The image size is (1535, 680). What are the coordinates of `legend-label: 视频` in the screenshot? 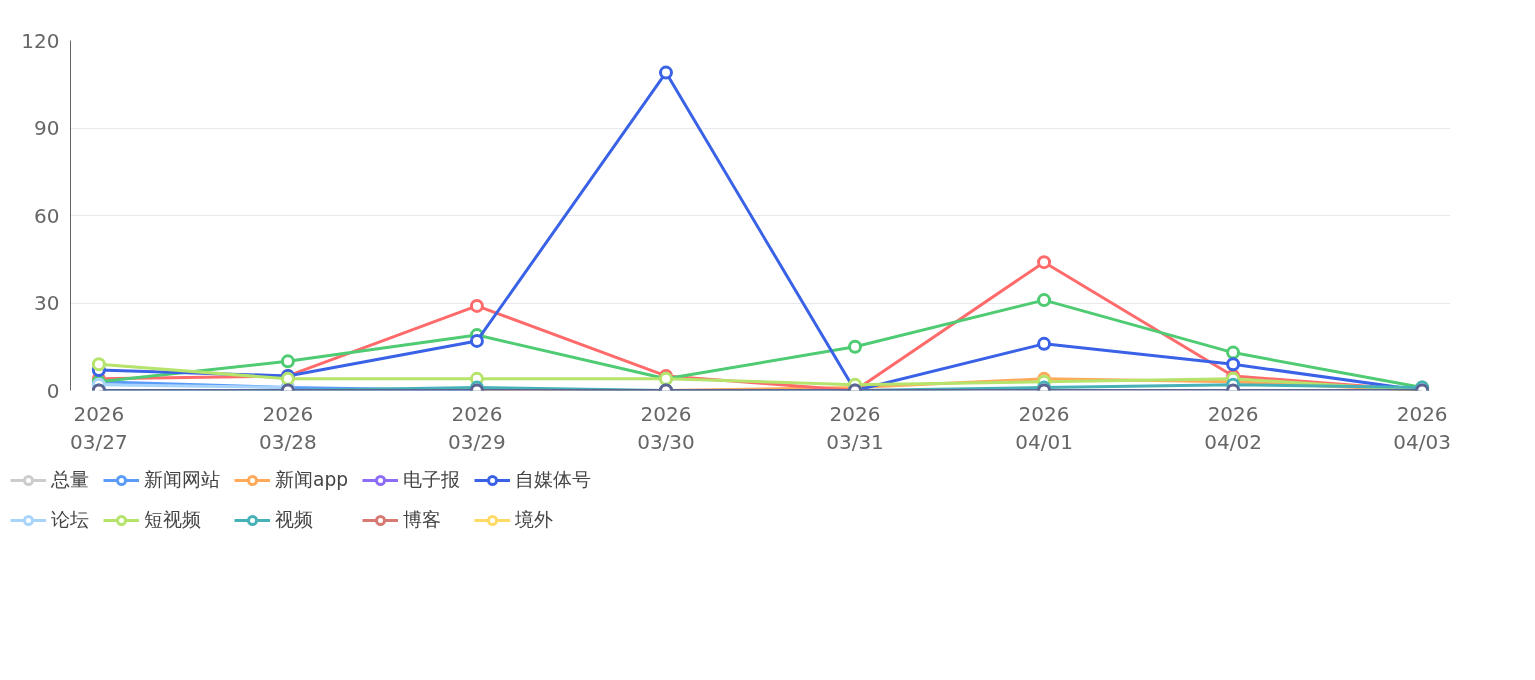 It's located at (294, 520).